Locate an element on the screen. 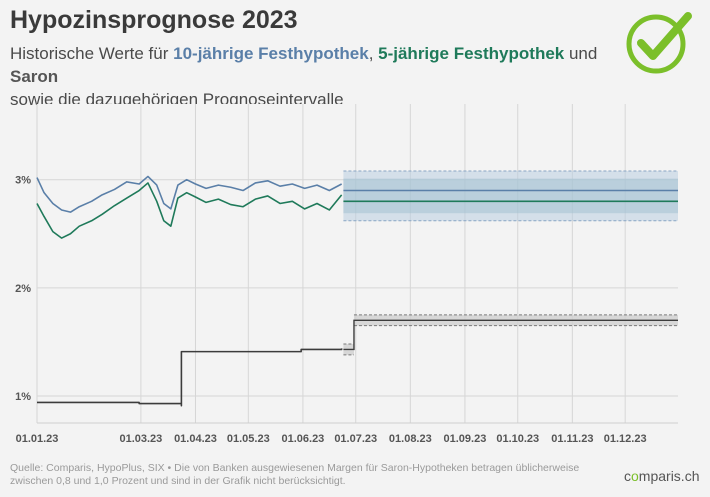 Image resolution: width=710 pixels, height=497 pixels. x-tick-label: 01.11.23 is located at coordinates (572, 439).